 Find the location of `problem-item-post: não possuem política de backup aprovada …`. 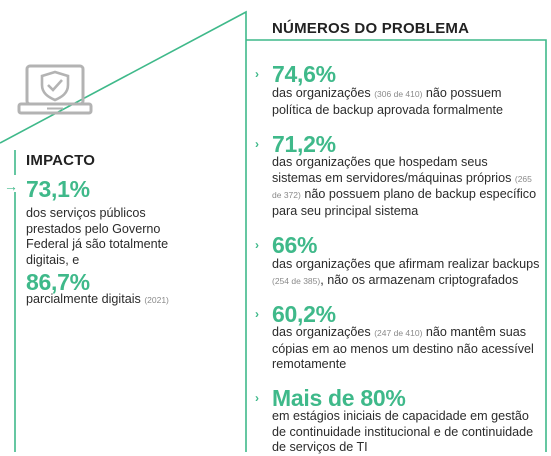

problem-item-post: não possuem política de backup aprovada … is located at coordinates (388, 101).